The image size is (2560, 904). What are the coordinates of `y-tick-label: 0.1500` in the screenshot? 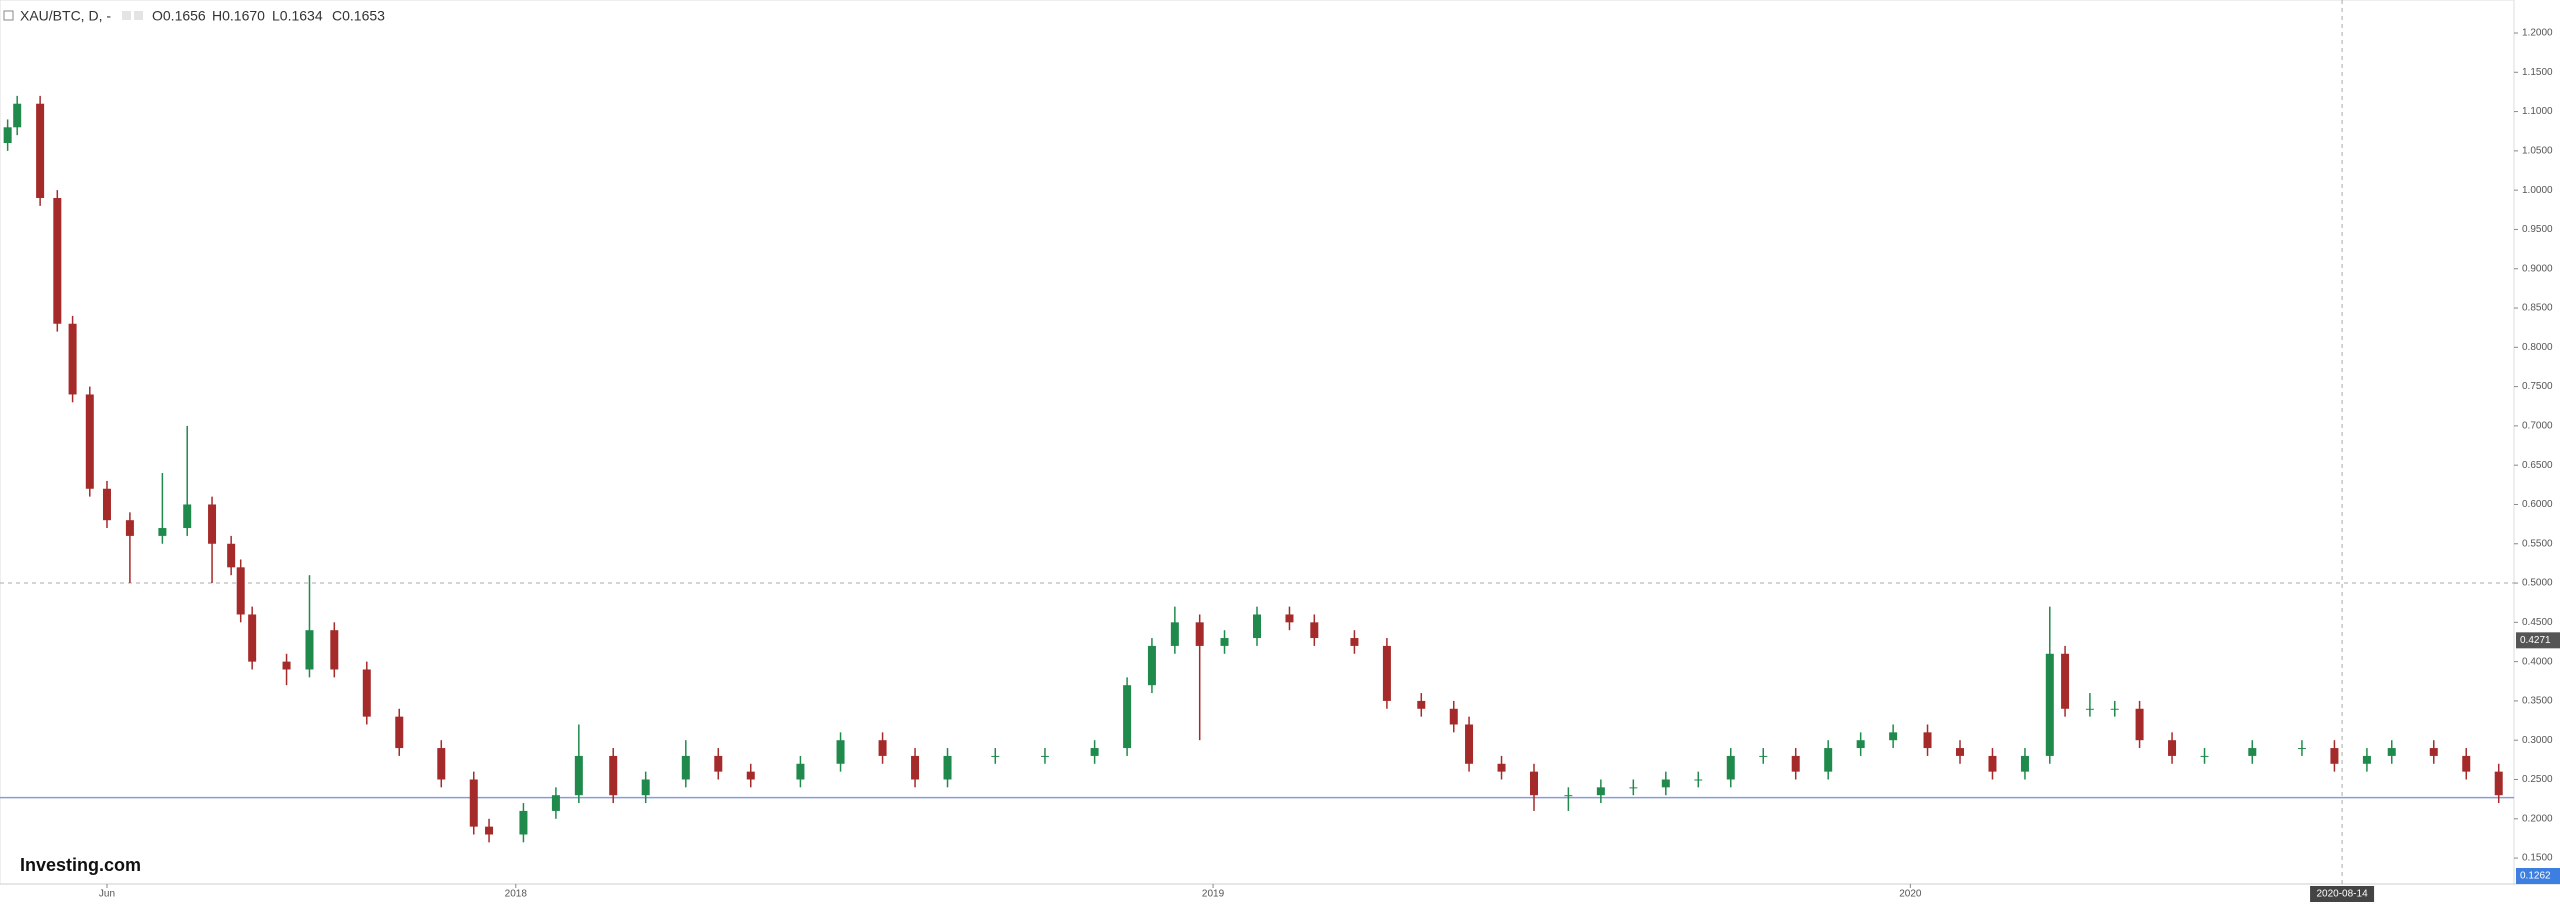 It's located at (2537, 858).